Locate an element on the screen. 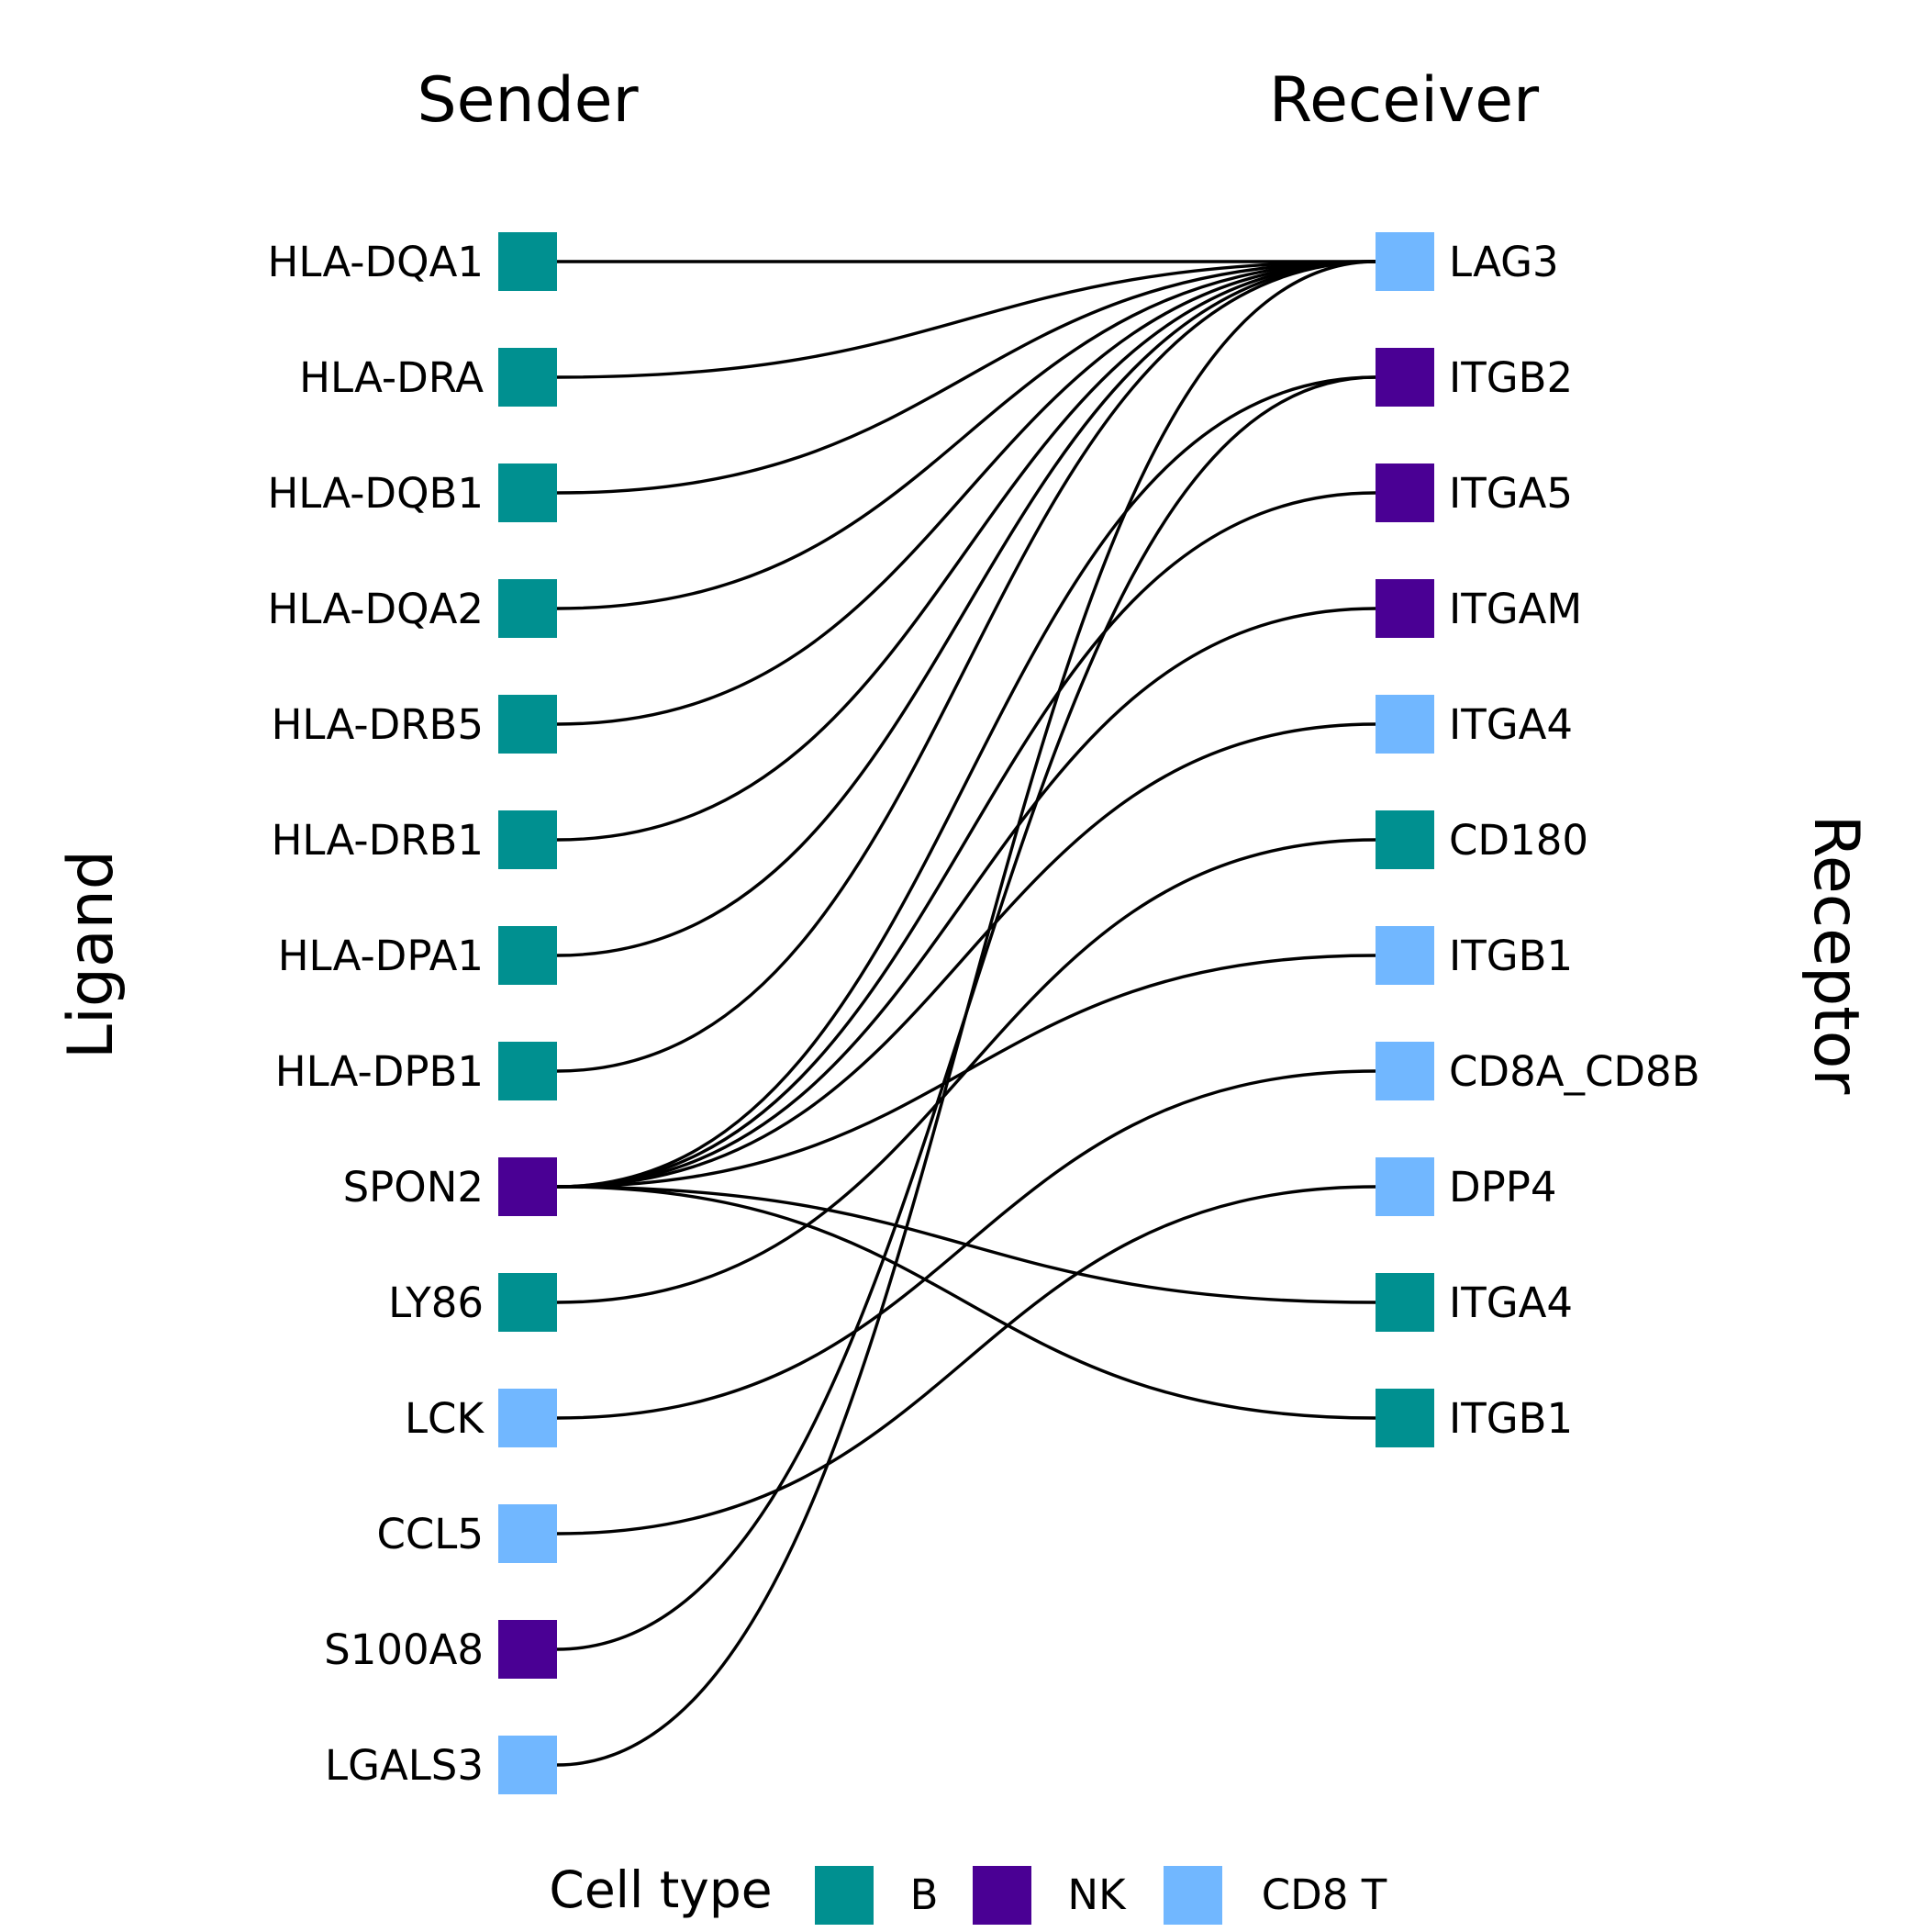 This screenshot has width=1927, height=1932. cell-type-legend: Cell type B NK CD8 T is located at coordinates (968, 1892).